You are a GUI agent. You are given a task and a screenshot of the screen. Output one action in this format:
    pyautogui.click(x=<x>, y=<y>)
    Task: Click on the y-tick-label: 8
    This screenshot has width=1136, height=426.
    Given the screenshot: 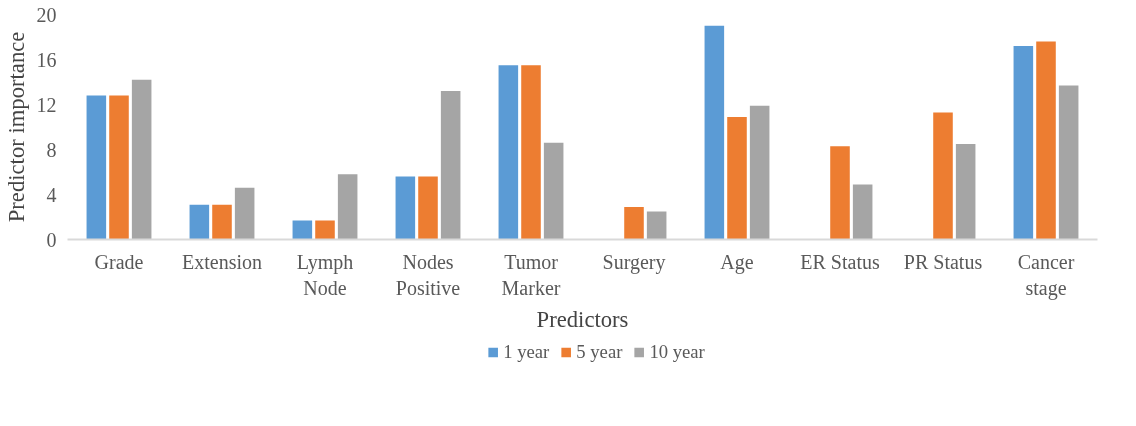 What is the action you would take?
    pyautogui.click(x=51, y=149)
    